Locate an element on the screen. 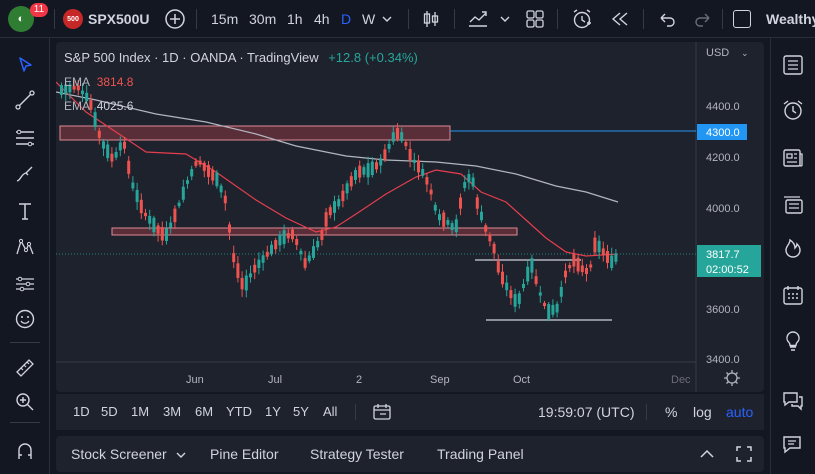  undo-button is located at coordinates (667, 19).